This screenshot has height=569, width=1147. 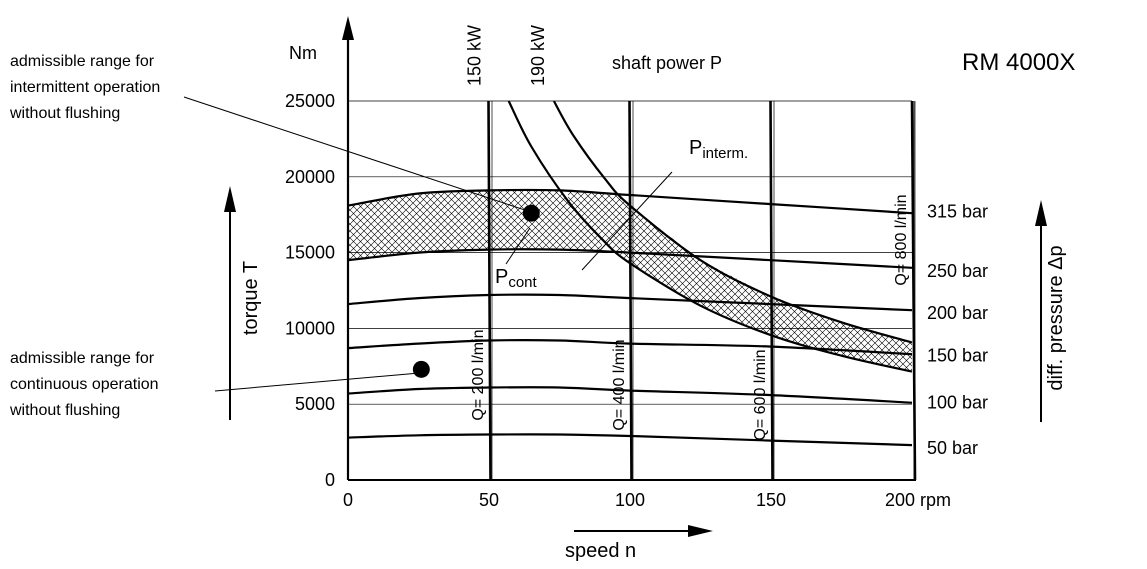 I want to click on y-tick-label: 15000, so click(x=310, y=253).